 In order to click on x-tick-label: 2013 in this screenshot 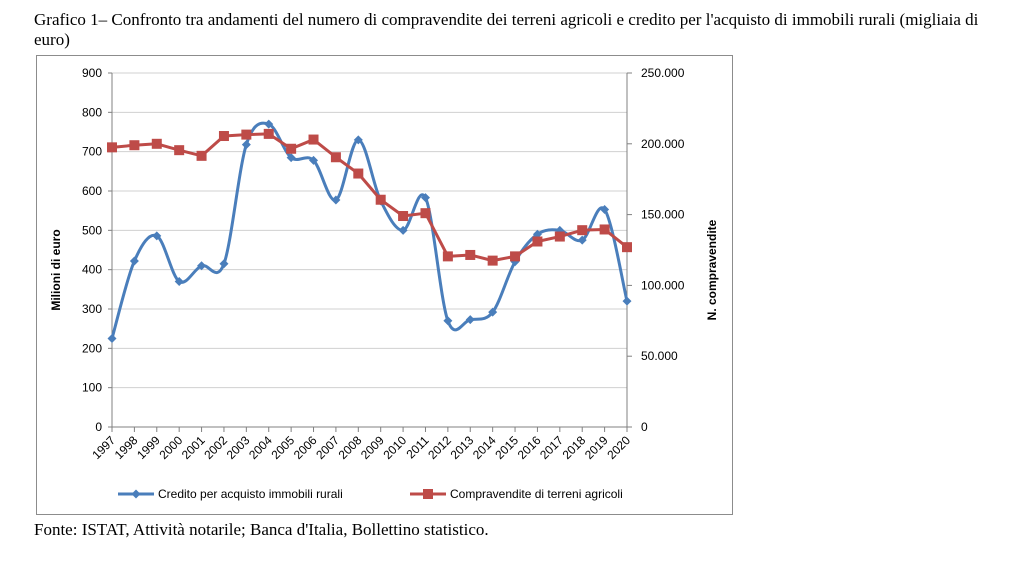, I will do `click(462, 447)`.